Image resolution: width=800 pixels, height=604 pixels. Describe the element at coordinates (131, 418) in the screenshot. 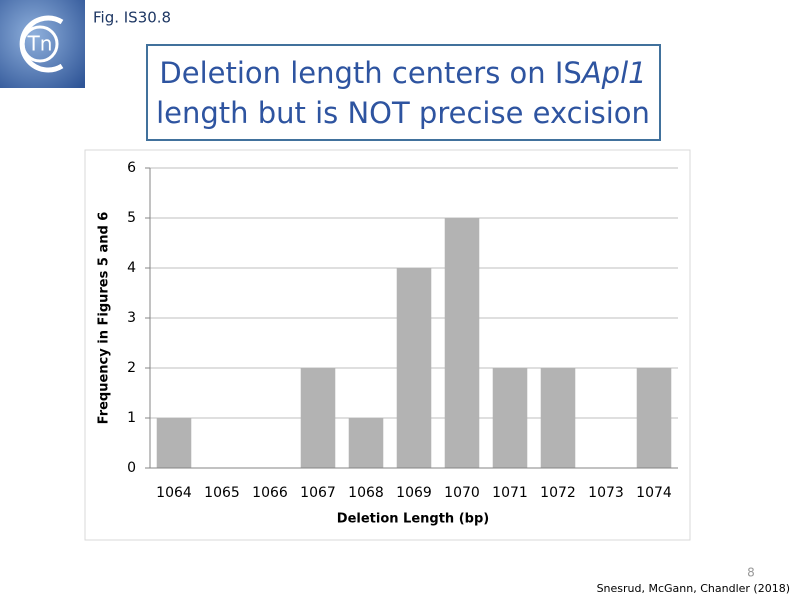

I see `y-tick-label: 1` at that location.